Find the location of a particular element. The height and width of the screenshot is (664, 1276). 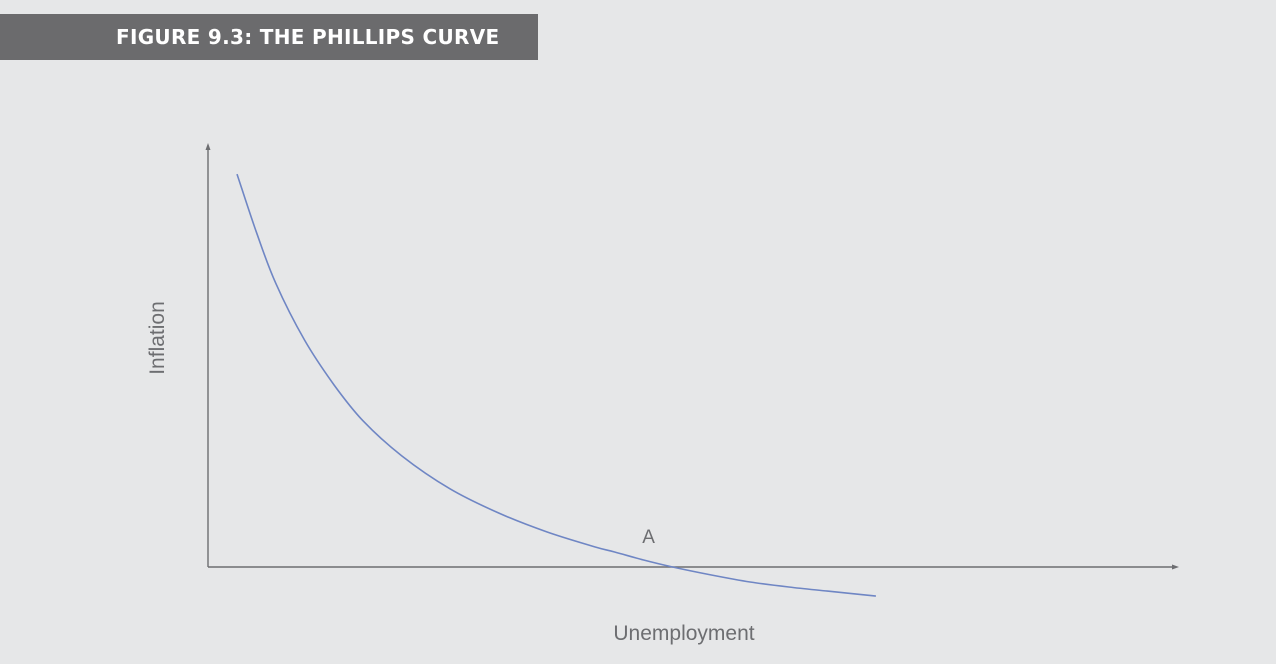

figure-title-banner: FIGURE 9.3: THE PHILLIPS CURVE is located at coordinates (269, 37).